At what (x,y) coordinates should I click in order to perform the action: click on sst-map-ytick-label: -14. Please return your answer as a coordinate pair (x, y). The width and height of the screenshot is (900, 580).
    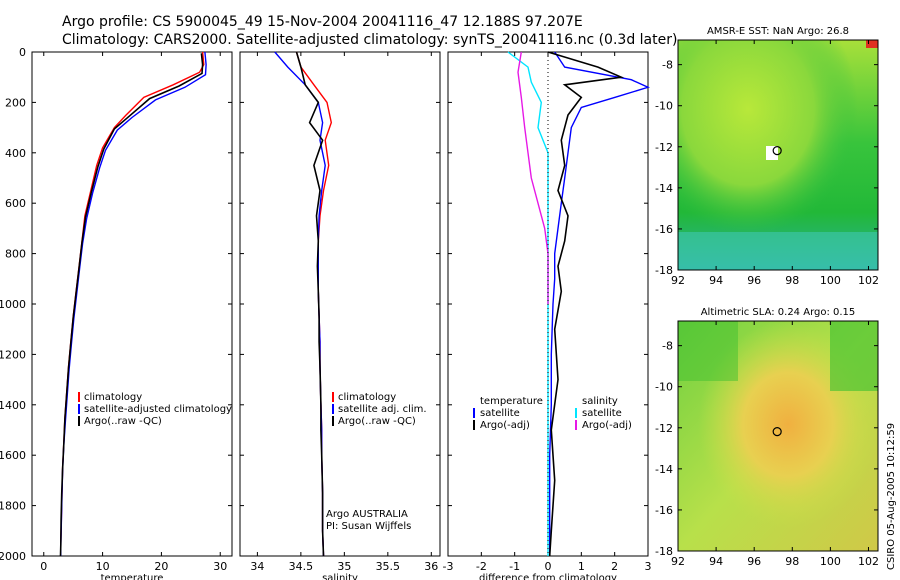
    Looking at the image, I should click on (664, 188).